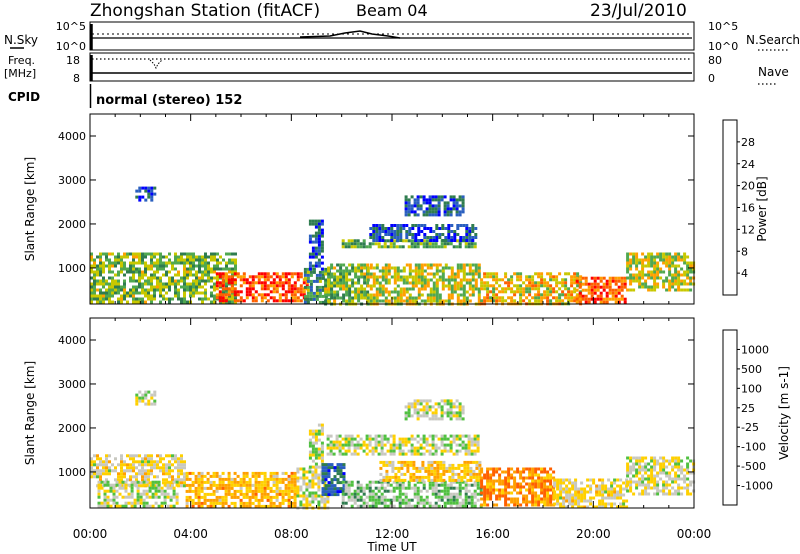 This screenshot has width=800, height=554. What do you see at coordinates (748, 186) in the screenshot?
I see `colorbar-tick-label: 20` at bounding box center [748, 186].